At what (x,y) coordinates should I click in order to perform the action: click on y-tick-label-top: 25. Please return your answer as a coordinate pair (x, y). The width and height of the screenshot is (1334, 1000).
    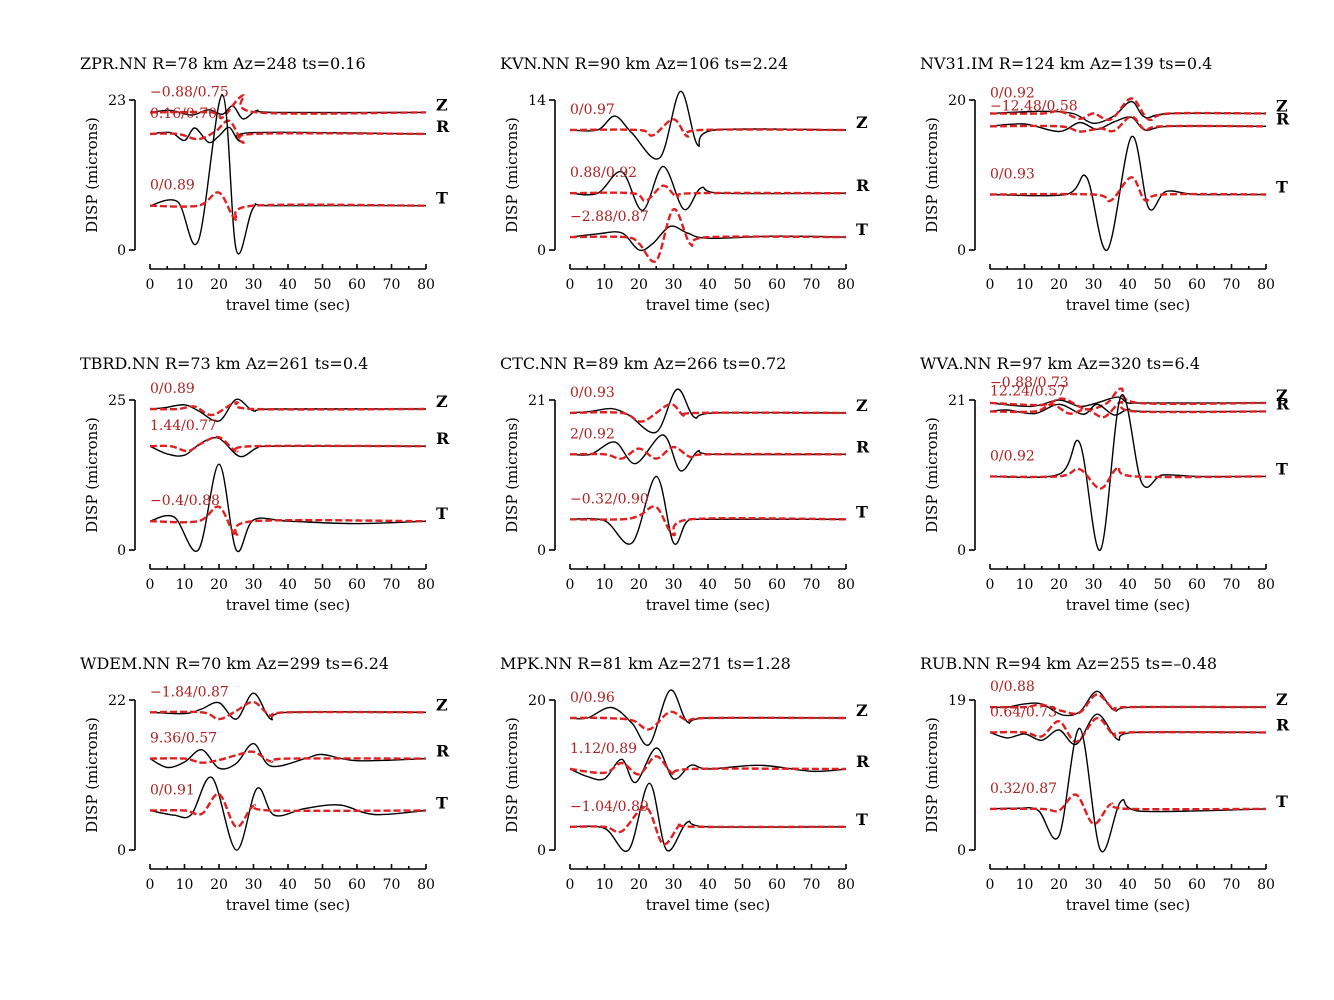
    Looking at the image, I should click on (117, 401).